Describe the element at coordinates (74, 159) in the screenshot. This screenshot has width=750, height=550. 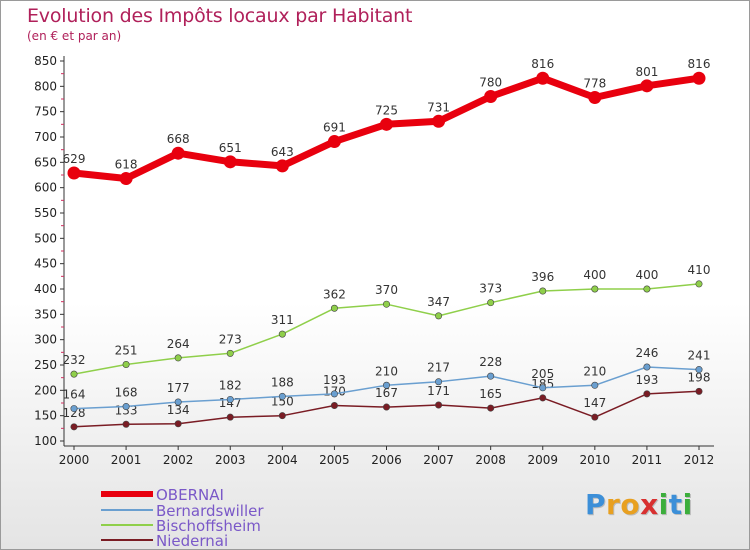
I see `data-label-obernai: 629` at that location.